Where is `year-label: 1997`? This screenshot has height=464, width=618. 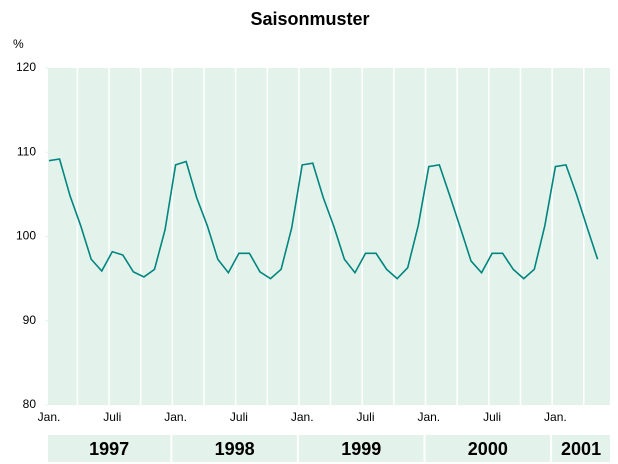
year-label: 1997 is located at coordinates (109, 449).